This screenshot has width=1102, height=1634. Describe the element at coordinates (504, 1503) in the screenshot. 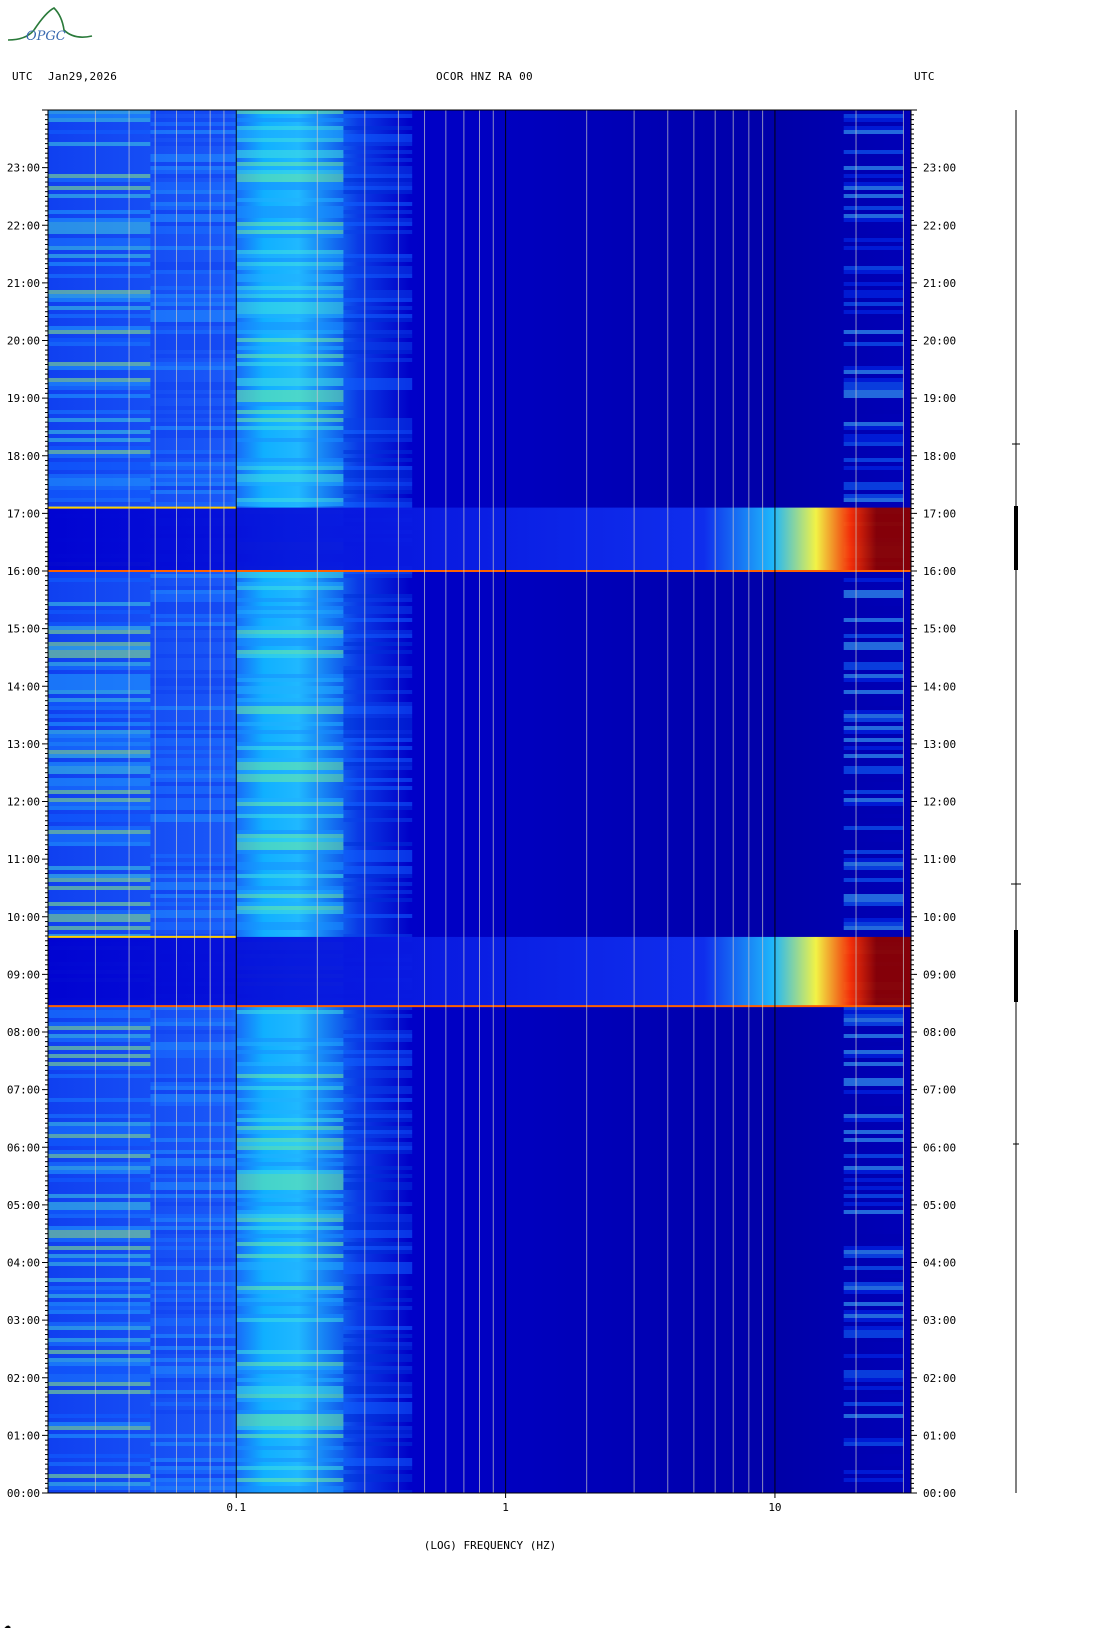

I see `frequency-axis: 0.1 1 10` at that location.